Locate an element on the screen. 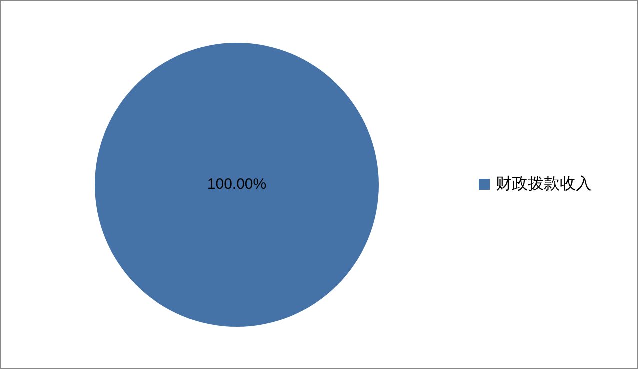 Image resolution: width=638 pixels, height=369 pixels. data-label: 100.00% is located at coordinates (237, 184).